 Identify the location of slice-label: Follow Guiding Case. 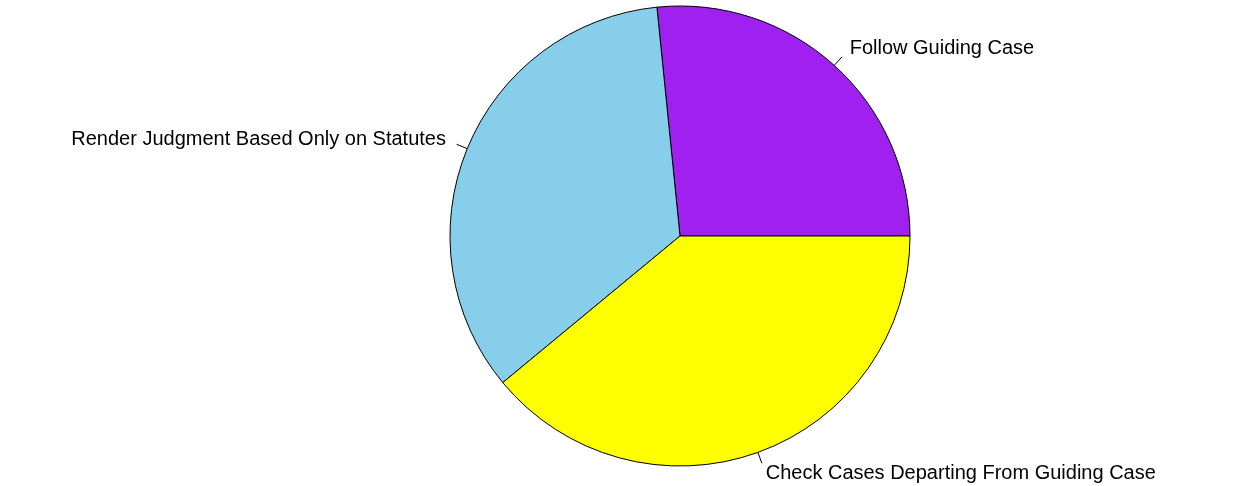
(942, 46).